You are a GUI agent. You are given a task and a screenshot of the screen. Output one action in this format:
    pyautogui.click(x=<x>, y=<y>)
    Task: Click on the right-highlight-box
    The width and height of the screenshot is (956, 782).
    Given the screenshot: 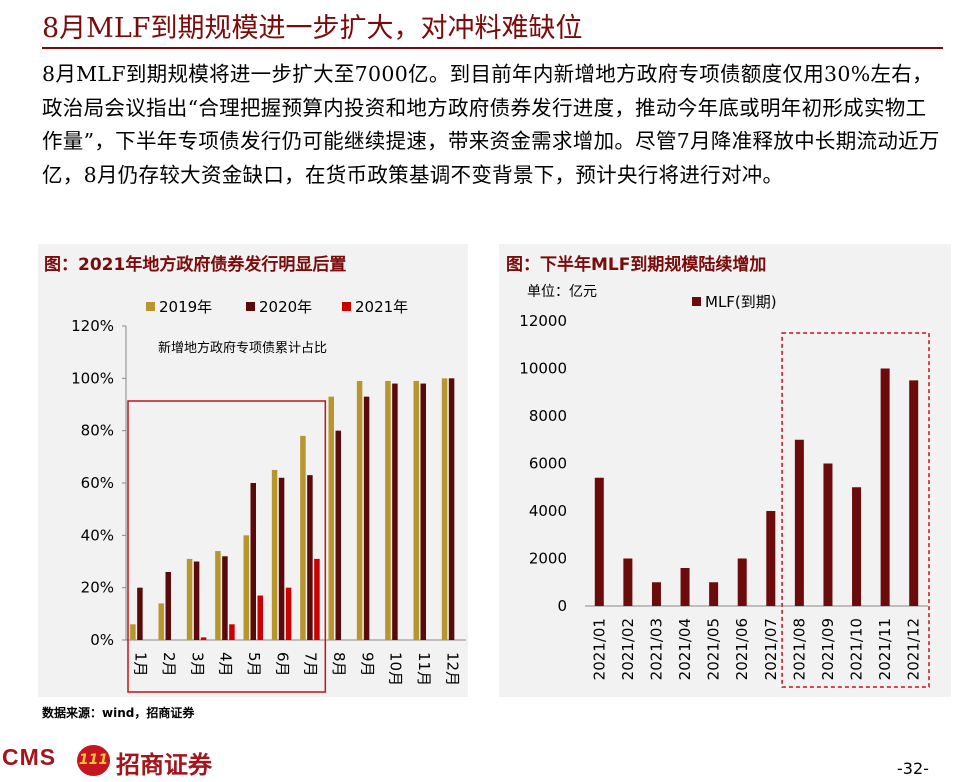 What is the action you would take?
    pyautogui.click(x=855, y=510)
    